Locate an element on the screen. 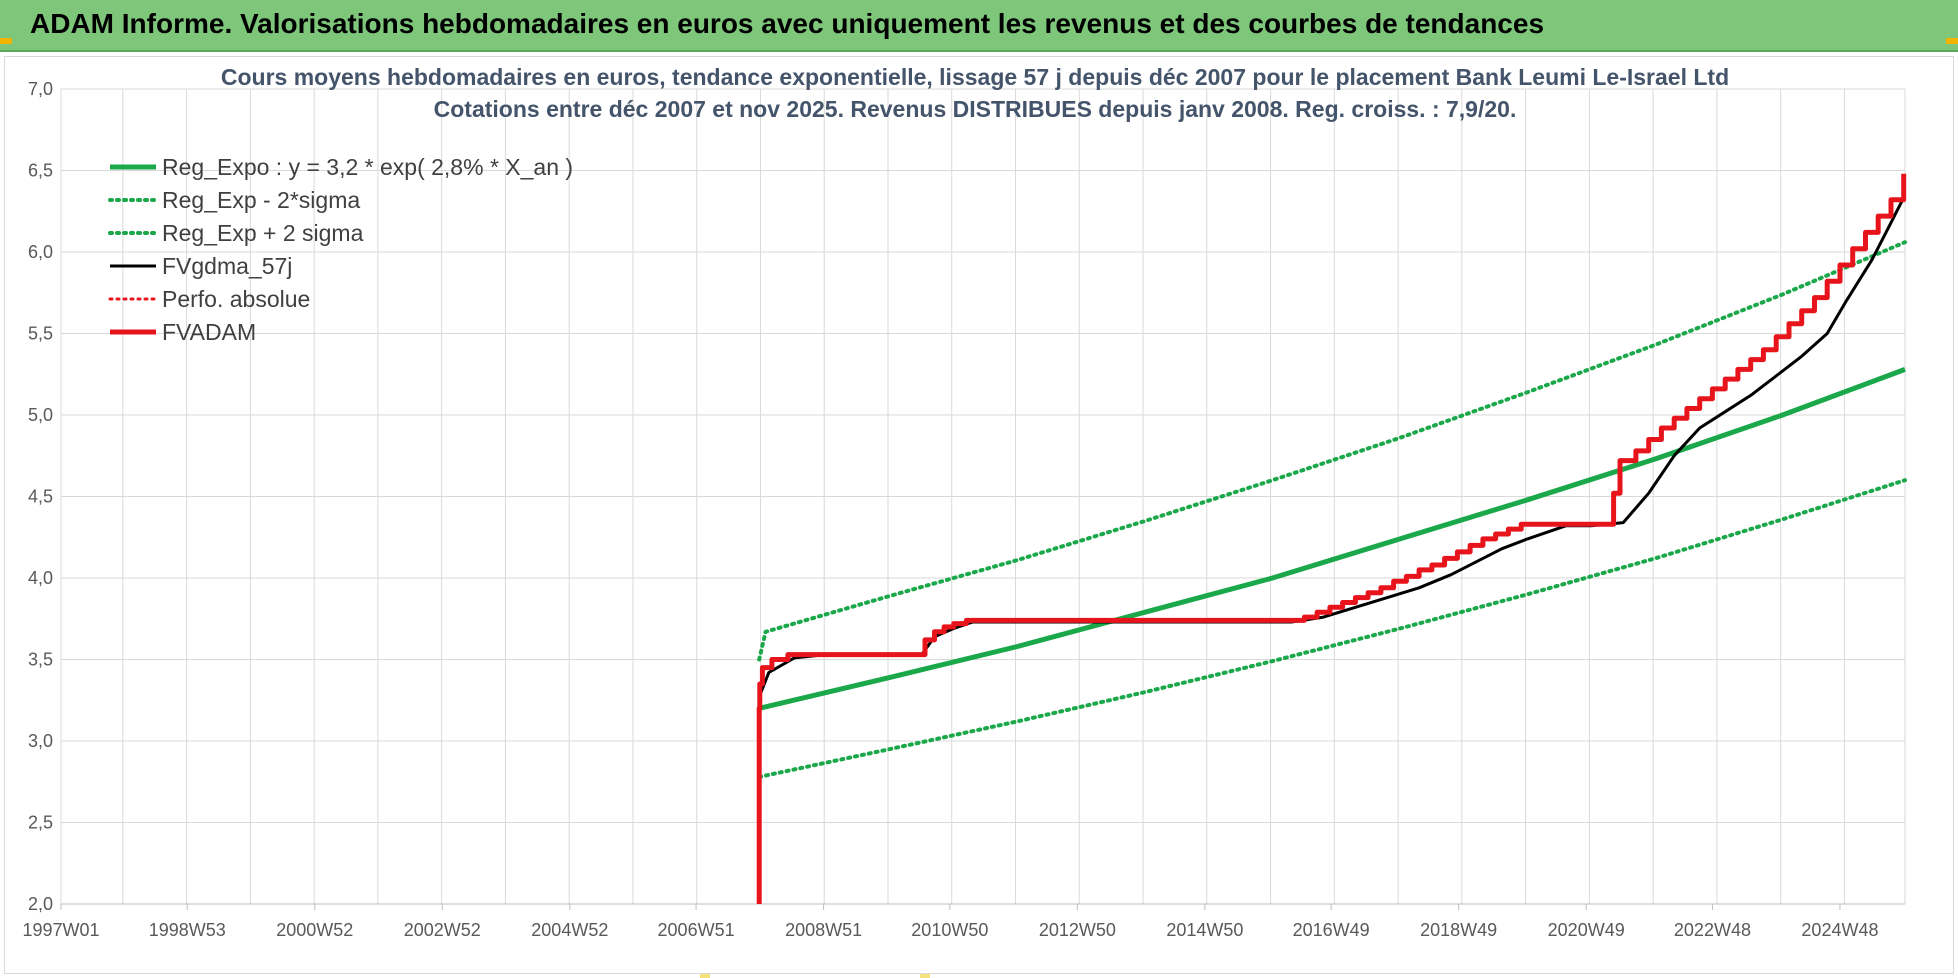 Image resolution: width=1958 pixels, height=978 pixels. header-corner-right is located at coordinates (1952, 41).